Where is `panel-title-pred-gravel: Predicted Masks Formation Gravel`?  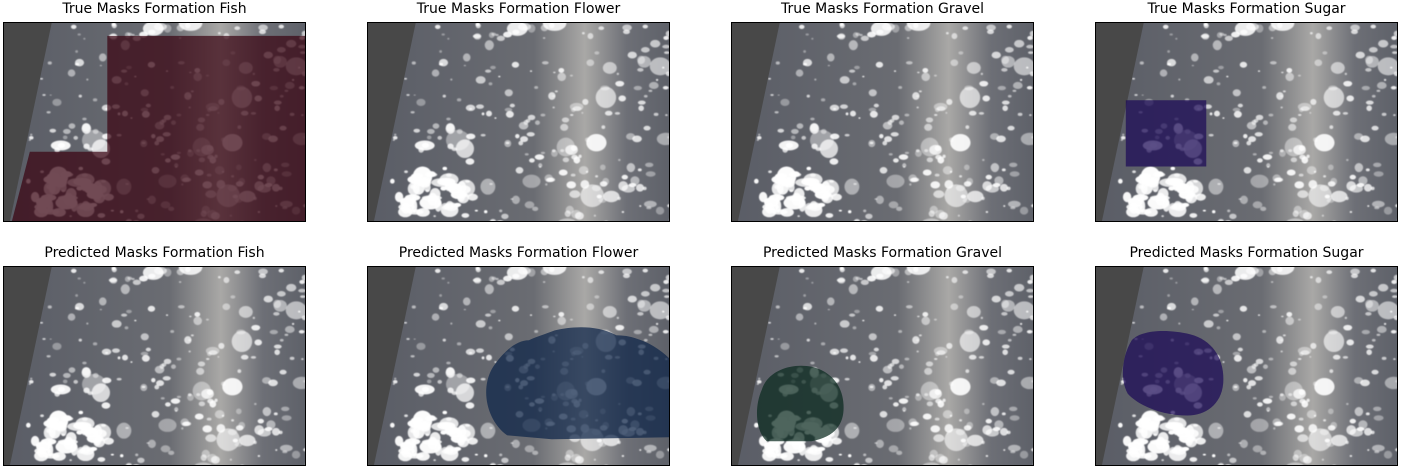
panel-title-pred-gravel: Predicted Masks Formation Gravel is located at coordinates (882, 253).